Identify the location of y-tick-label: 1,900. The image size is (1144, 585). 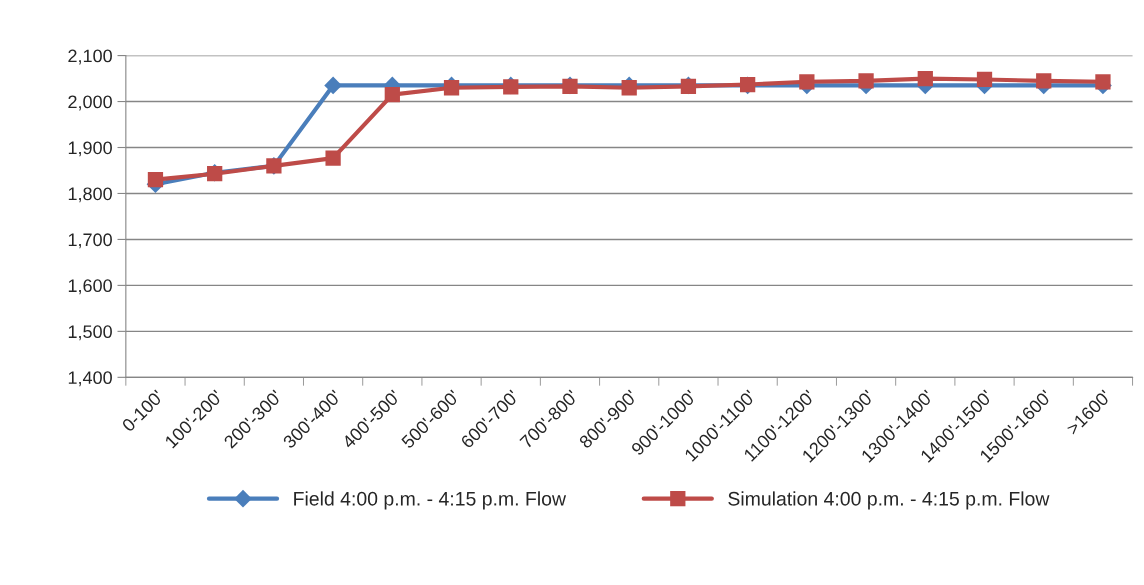
(90, 149).